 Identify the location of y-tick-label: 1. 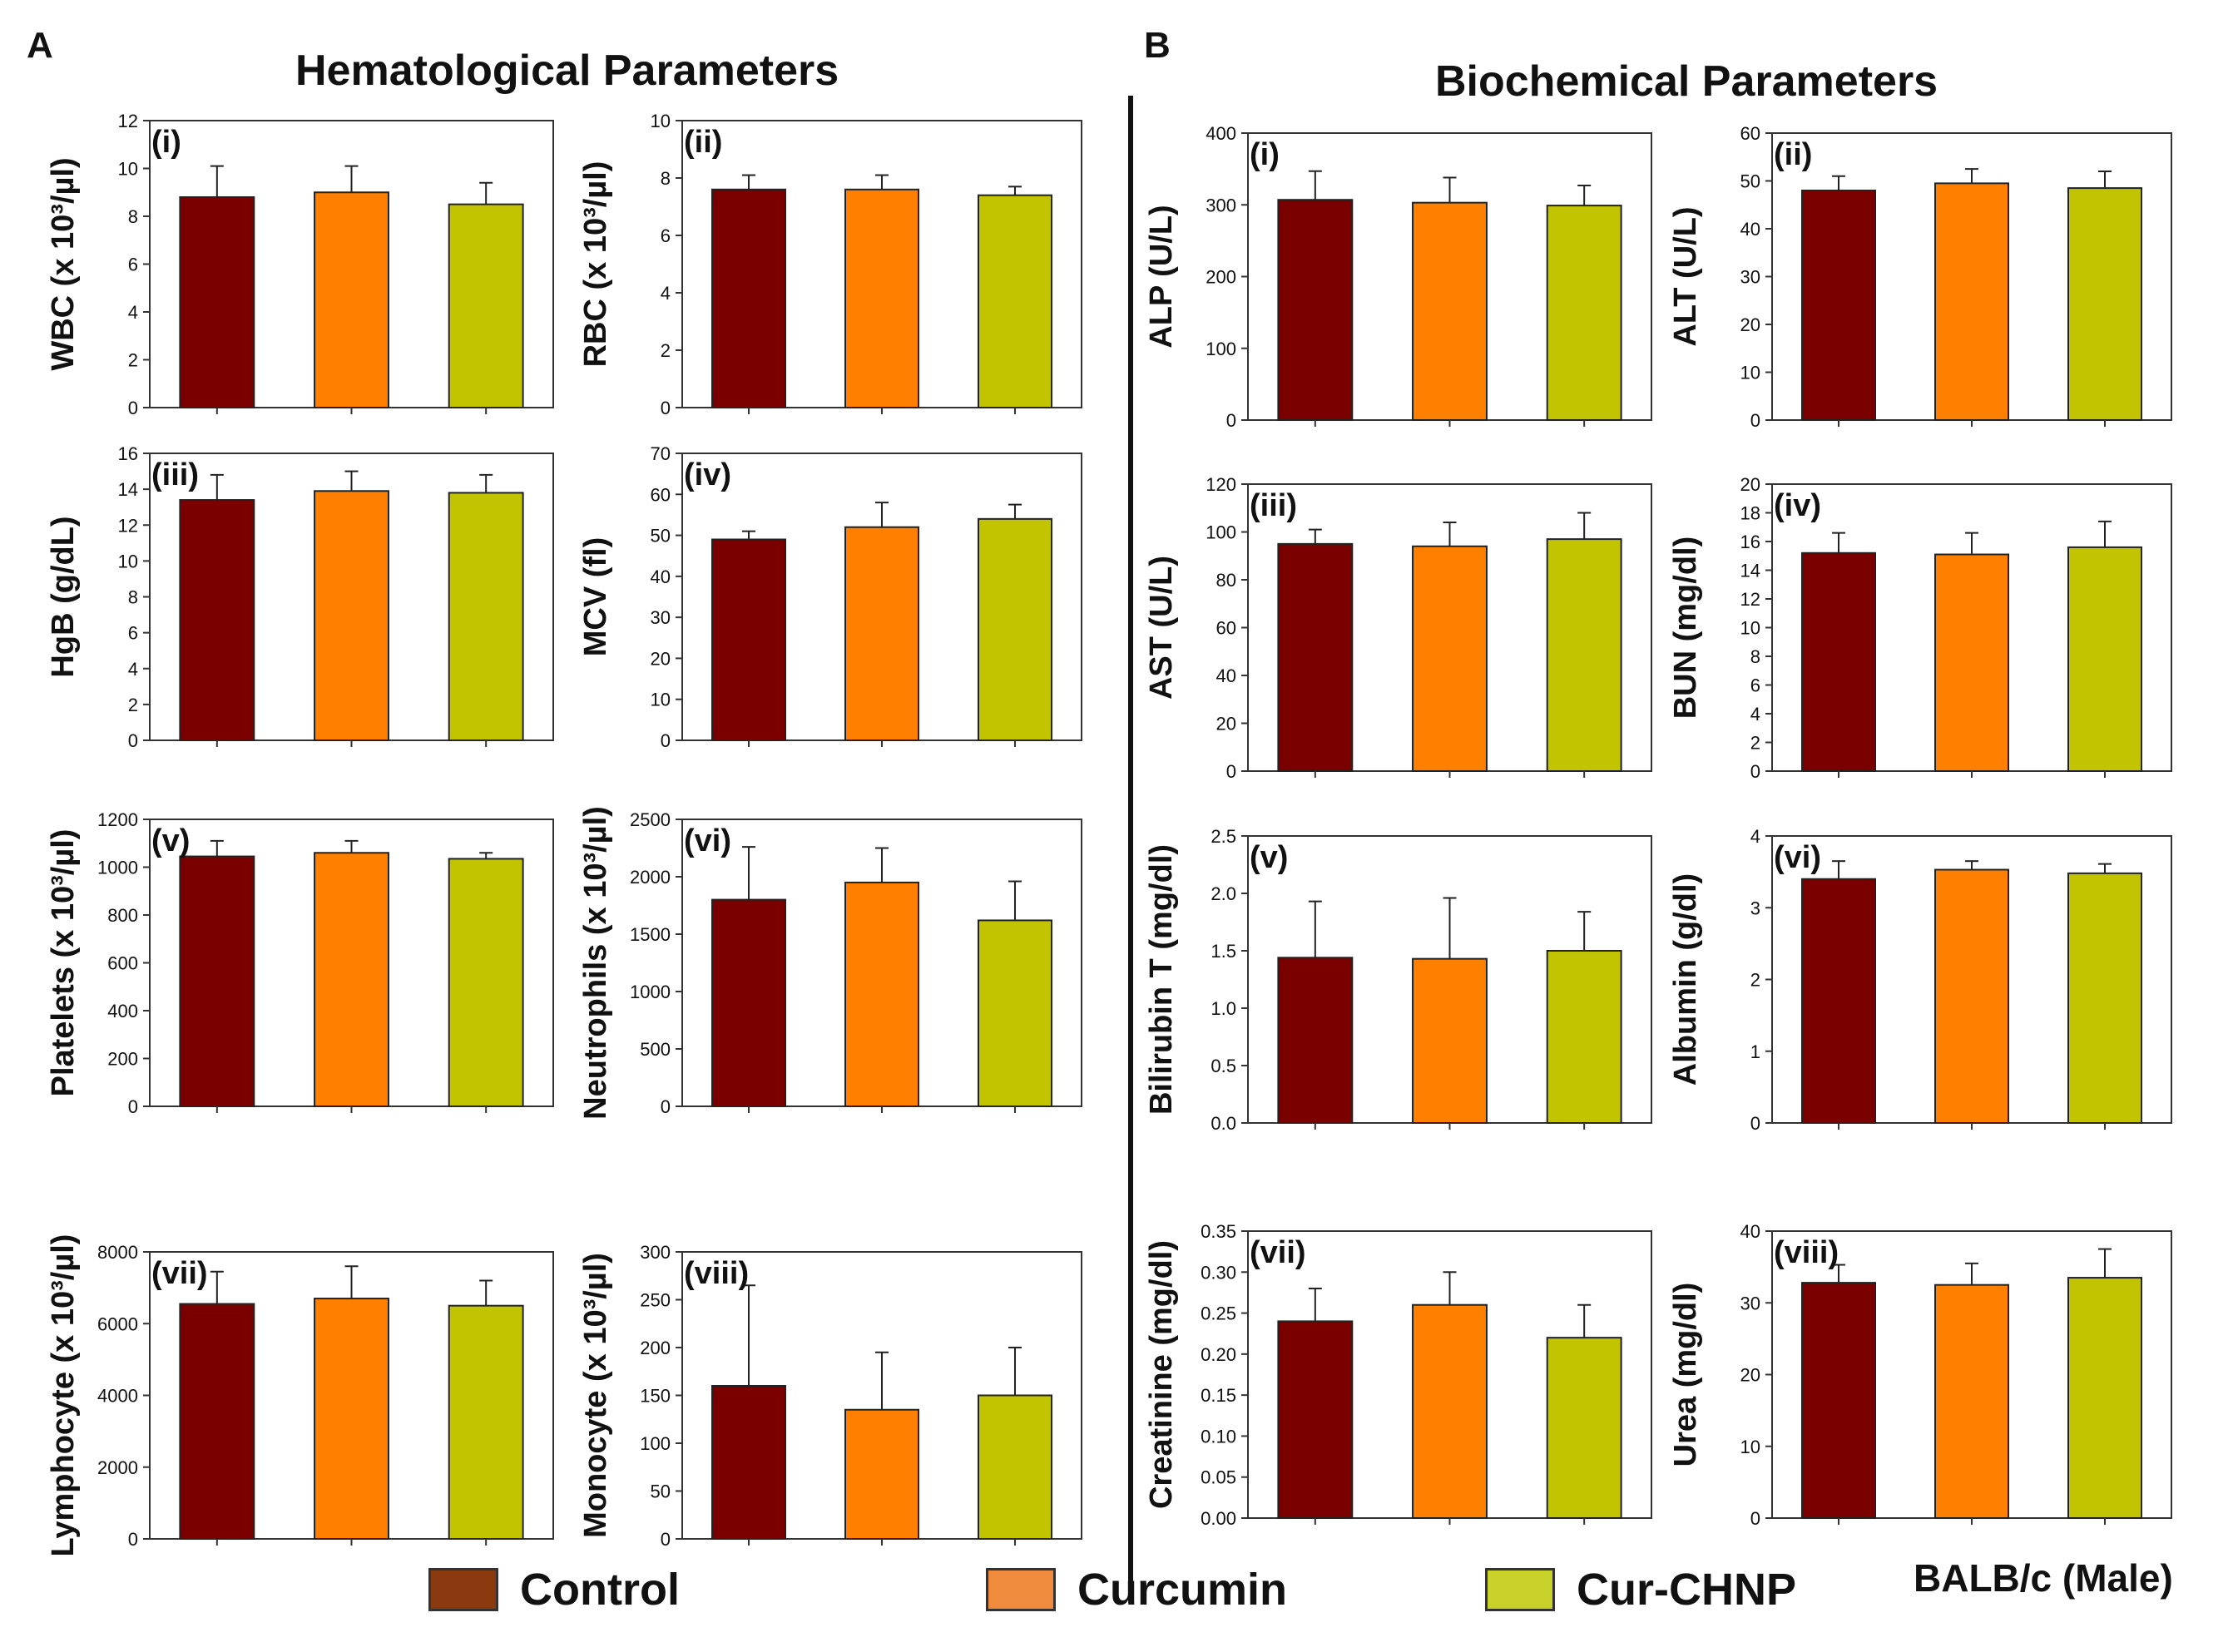
(1755, 1051).